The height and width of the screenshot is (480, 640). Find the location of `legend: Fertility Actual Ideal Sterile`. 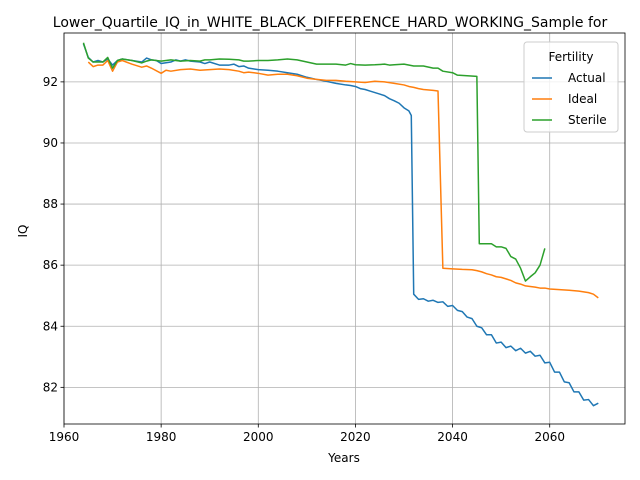

legend: Fertility Actual Ideal Sterile is located at coordinates (571, 87).